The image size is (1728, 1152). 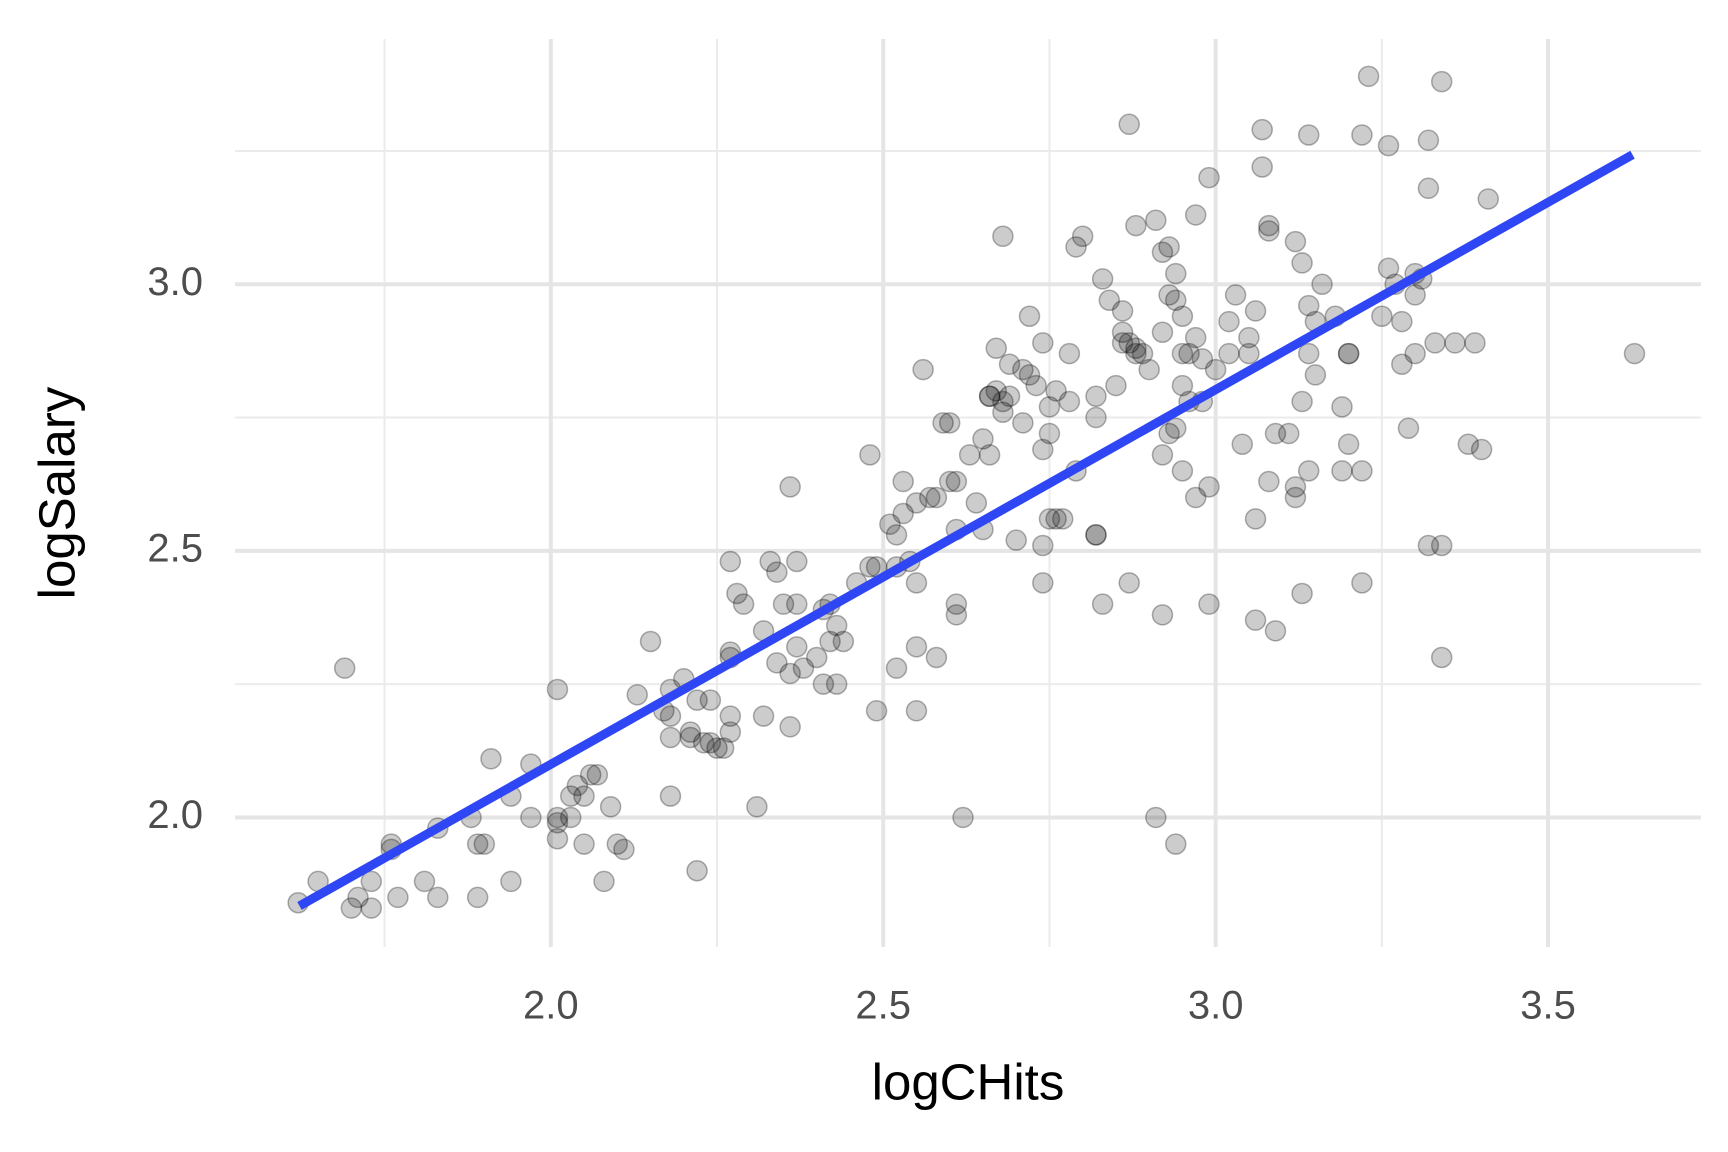 I want to click on y-axis-title: logSalary, so click(x=56, y=492).